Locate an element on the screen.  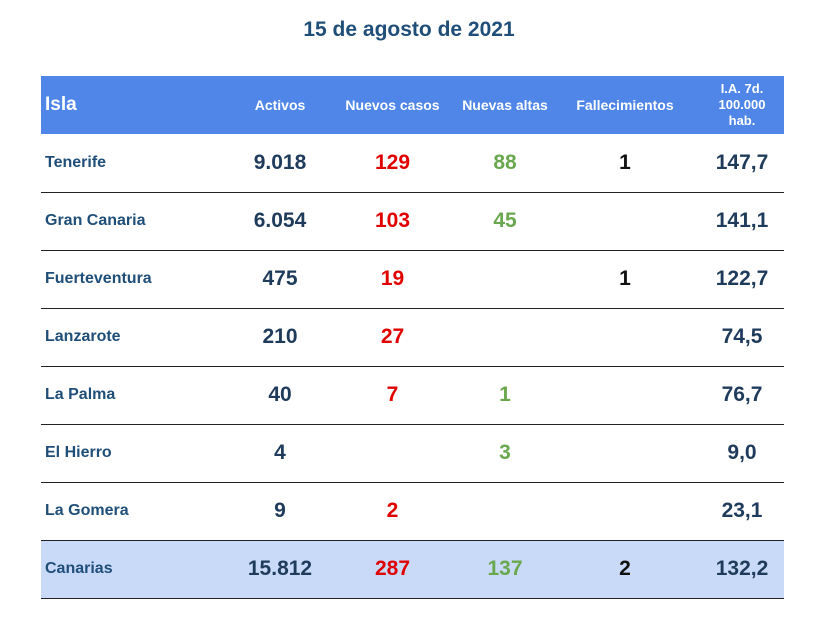
cell-activos: 15.812 is located at coordinates (280, 568).